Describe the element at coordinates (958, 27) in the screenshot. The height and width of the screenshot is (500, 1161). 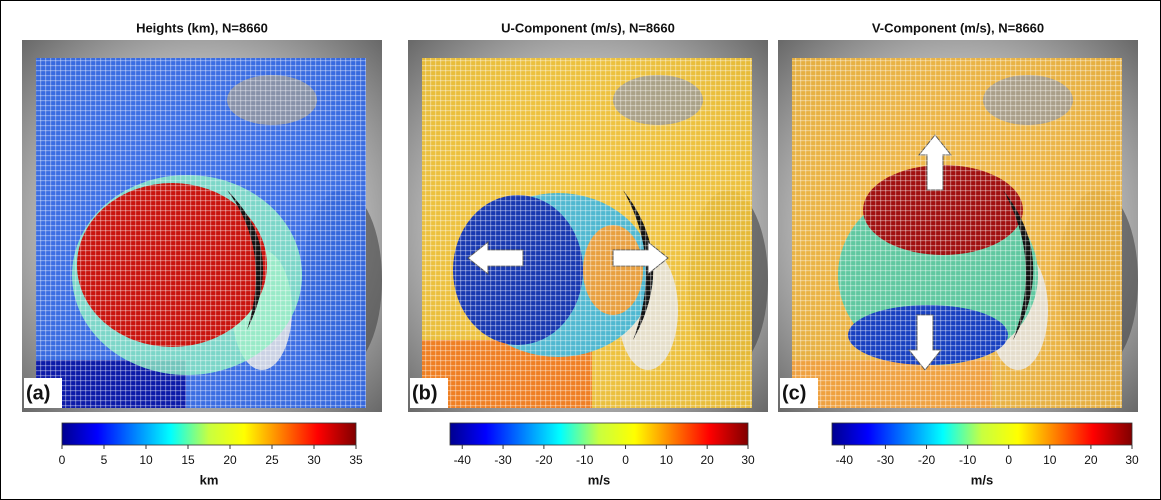
I see `panel-title: V-Component (m/s), N=8660` at that location.